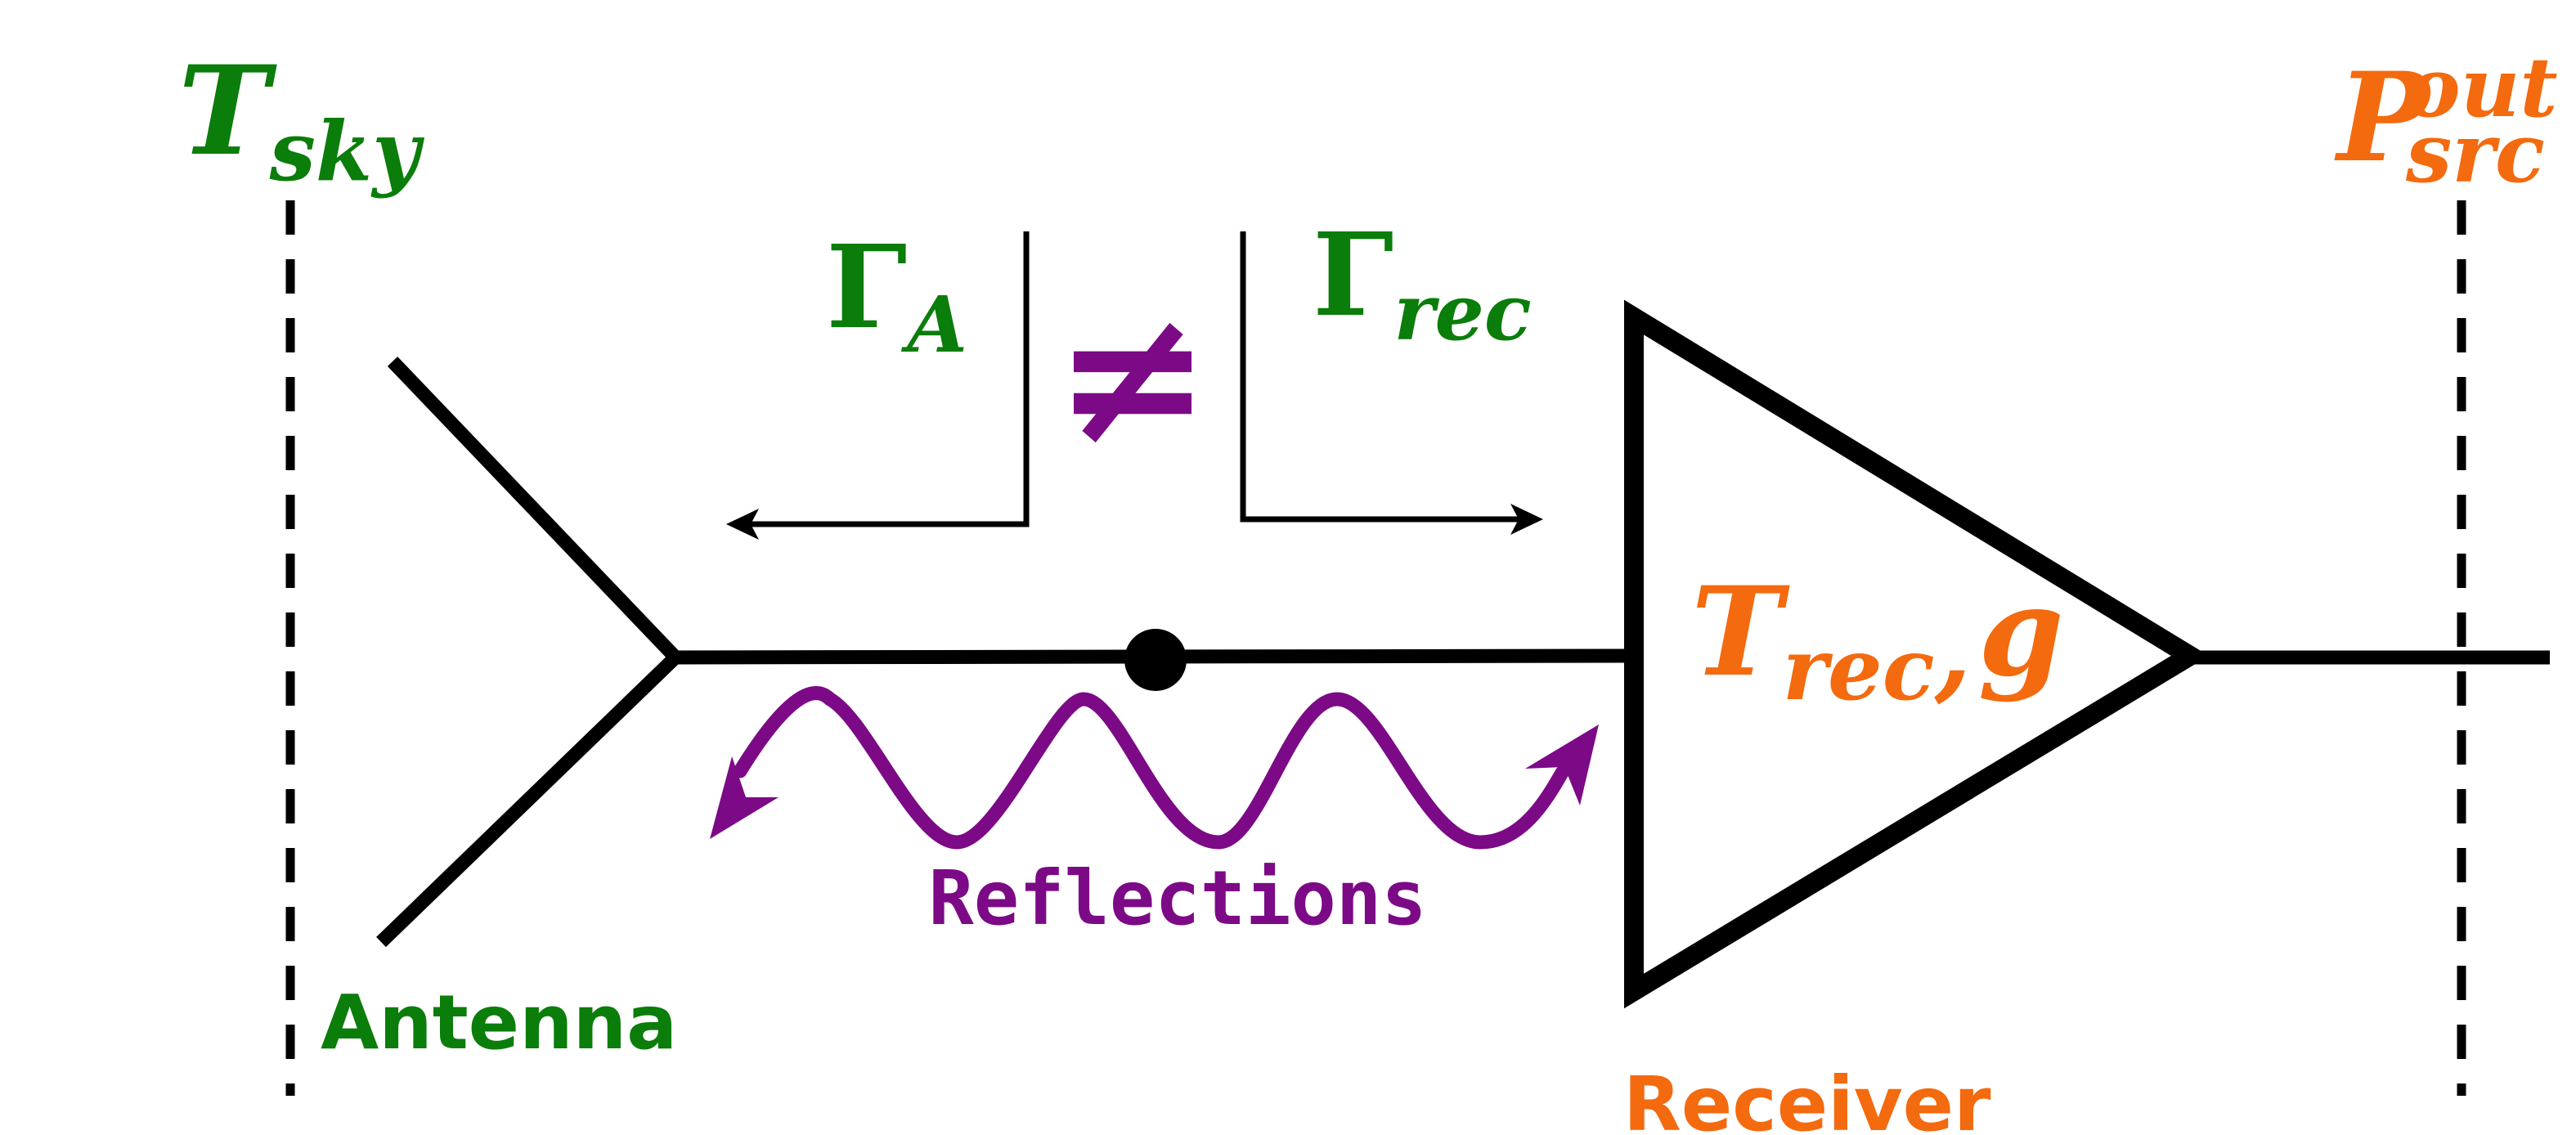  What do you see at coordinates (897, 295) in the screenshot?
I see `gamma-a-label: ΓA` at bounding box center [897, 295].